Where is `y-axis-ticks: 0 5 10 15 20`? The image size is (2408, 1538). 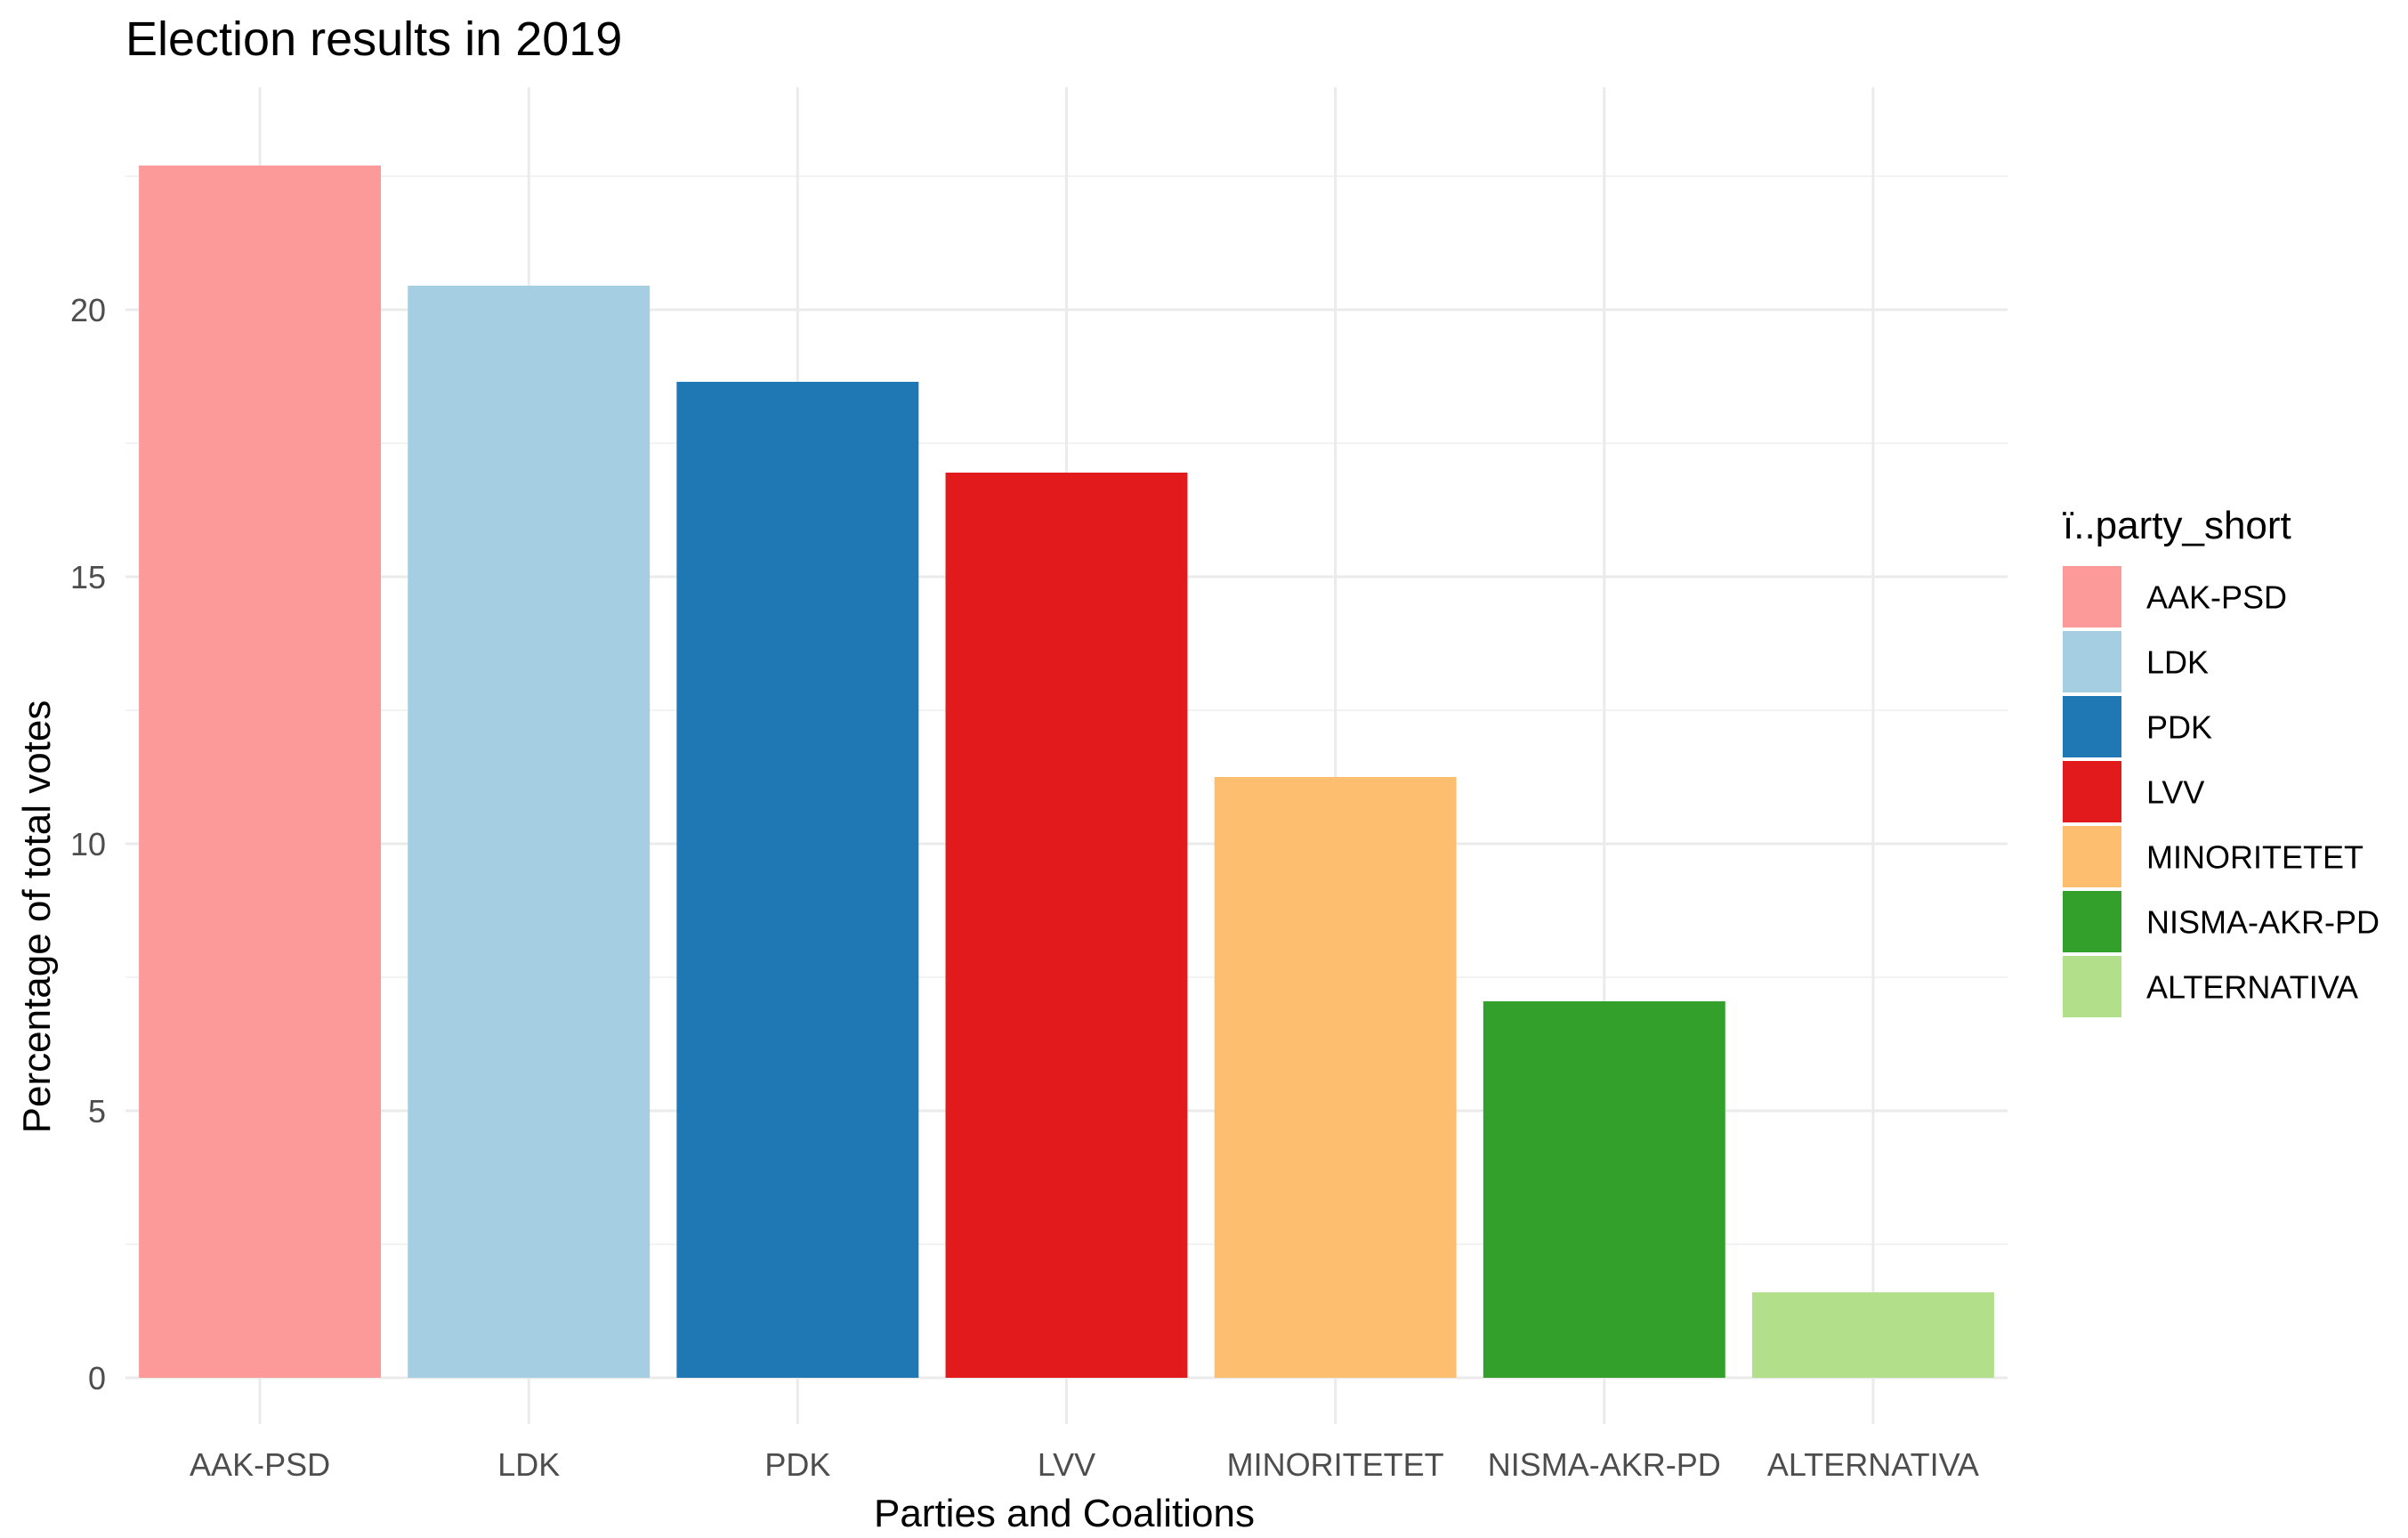 y-axis-ticks: 0 5 10 15 20 is located at coordinates (88, 844).